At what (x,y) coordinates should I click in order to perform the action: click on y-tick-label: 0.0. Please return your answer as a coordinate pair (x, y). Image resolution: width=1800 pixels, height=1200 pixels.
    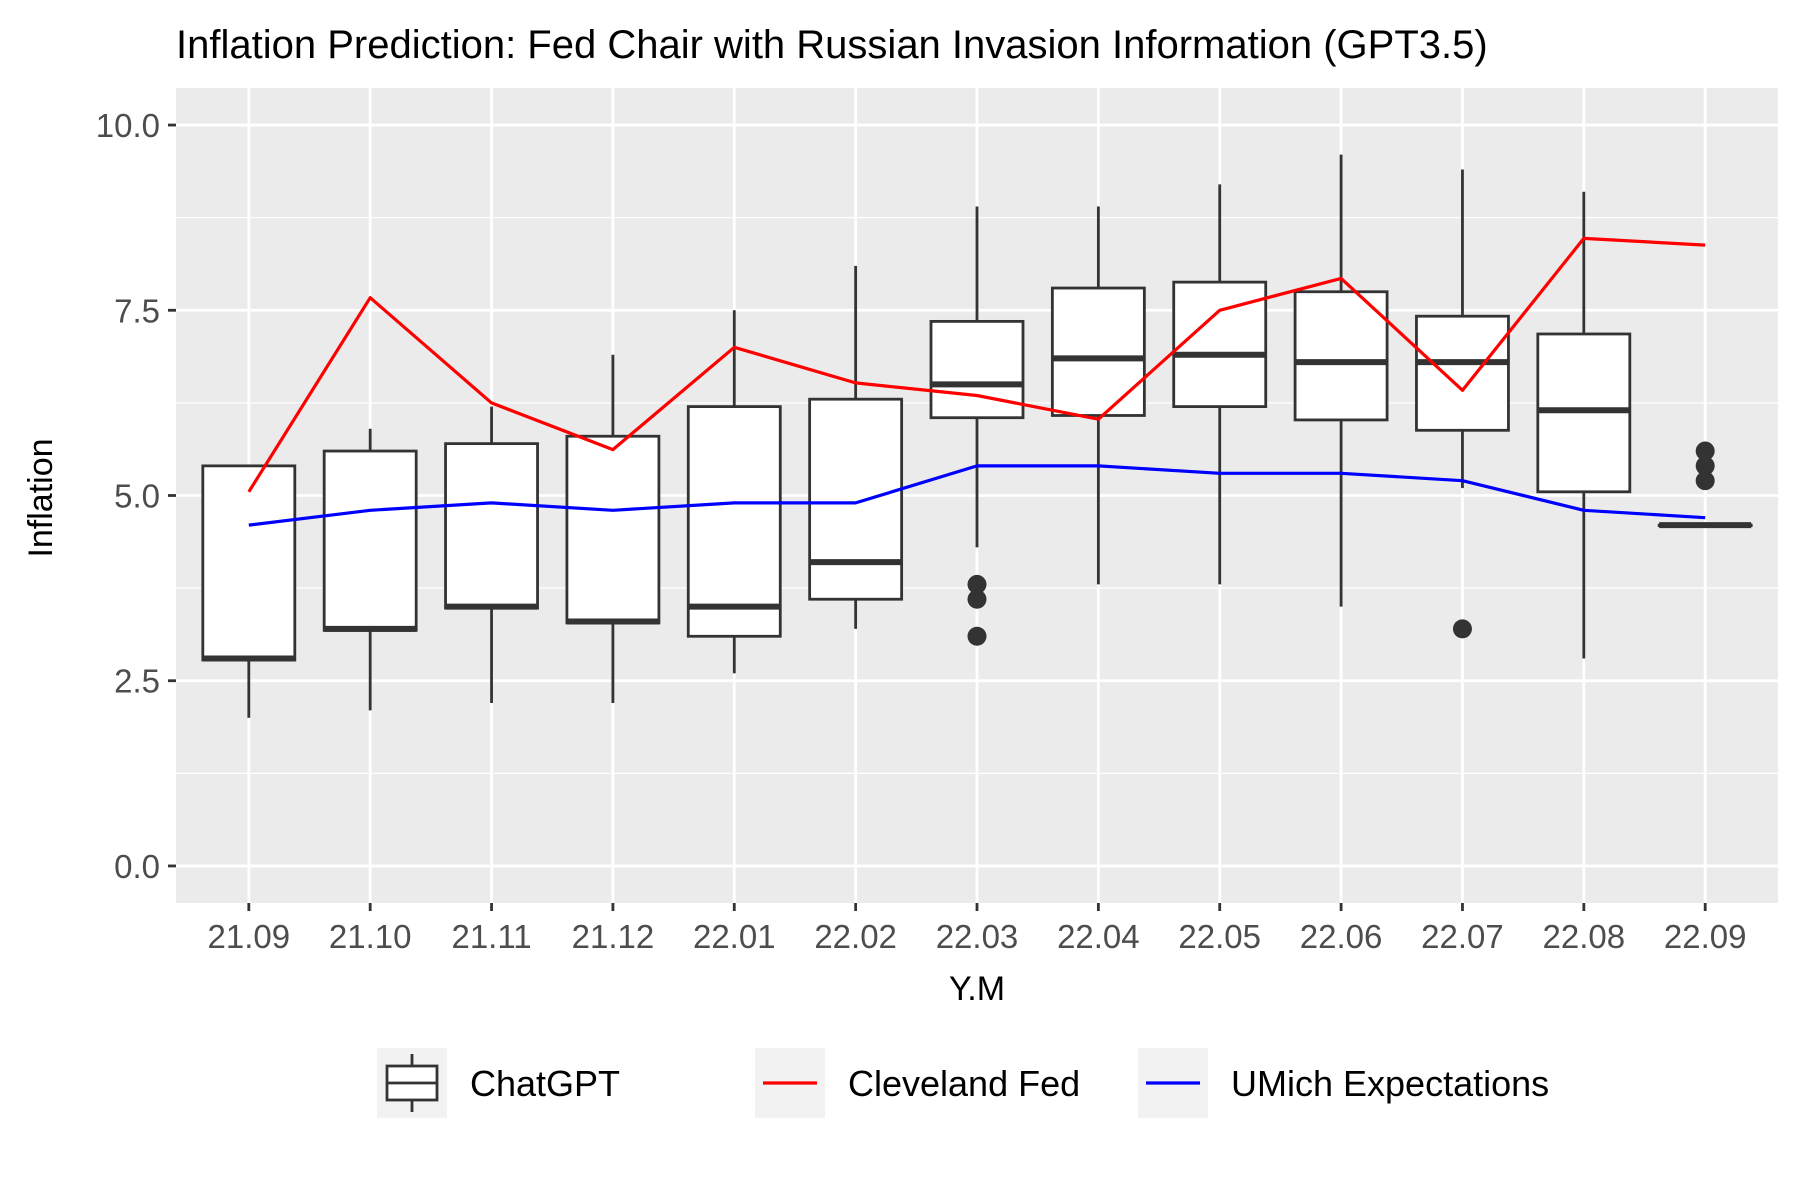
    Looking at the image, I should click on (137, 866).